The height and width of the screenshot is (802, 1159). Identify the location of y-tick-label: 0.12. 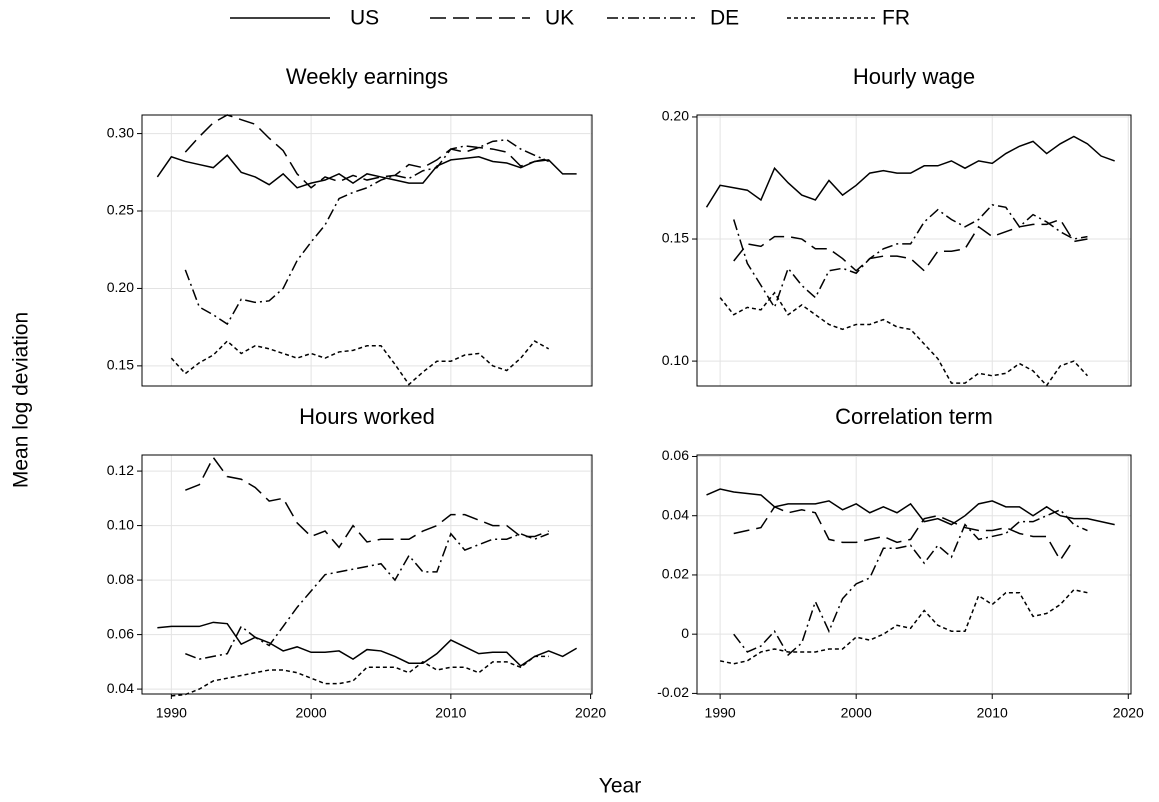
(120, 470).